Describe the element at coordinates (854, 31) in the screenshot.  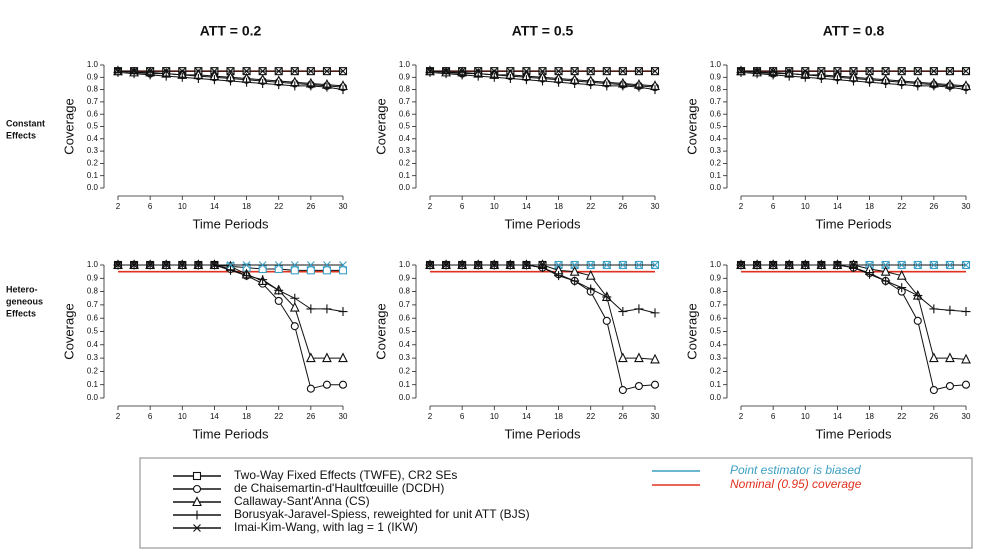
I see `chart-title: ATT = 0.8` at that location.